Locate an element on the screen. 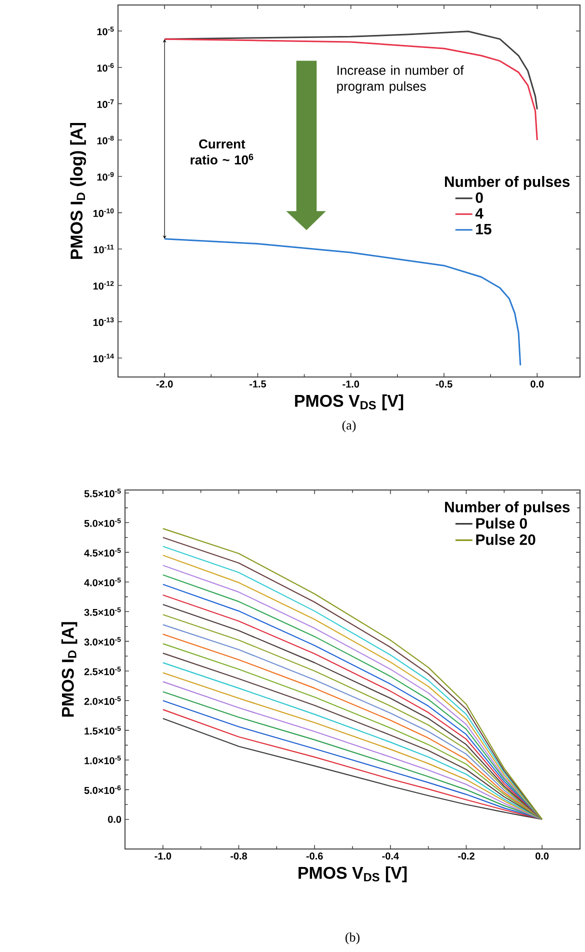 The width and height of the screenshot is (585, 952). y-tick-label: 10$^{-6}$ is located at coordinates (105, 67).